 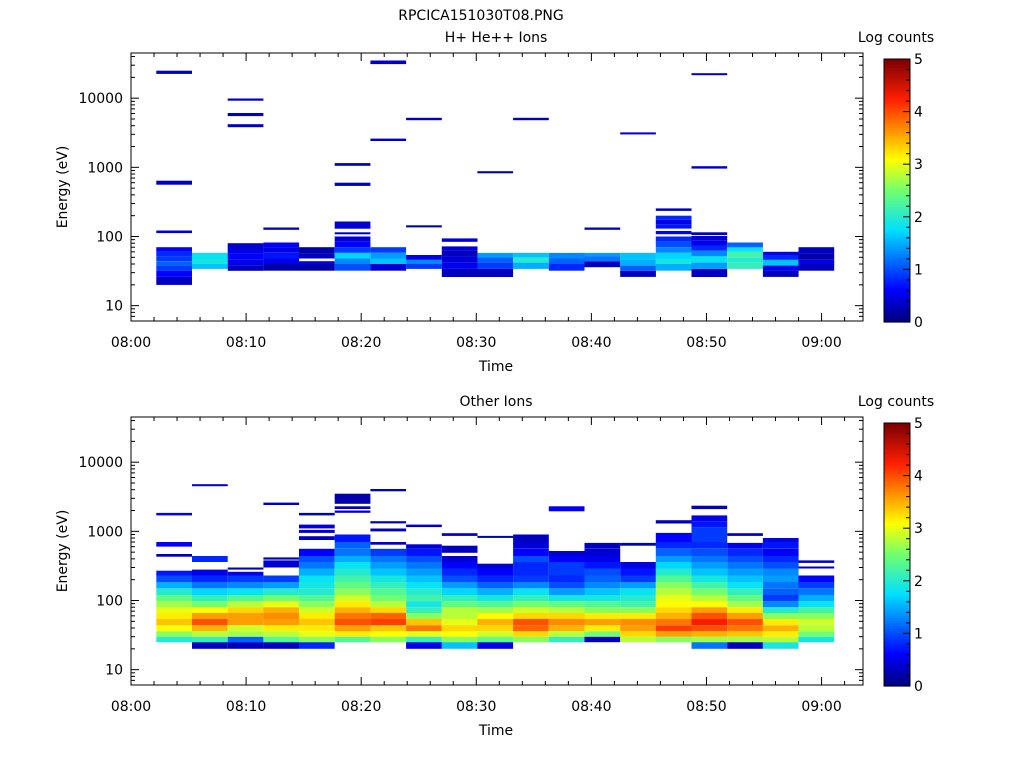 What do you see at coordinates (114, 307) in the screenshot?
I see `y-tick-label: 10` at bounding box center [114, 307].